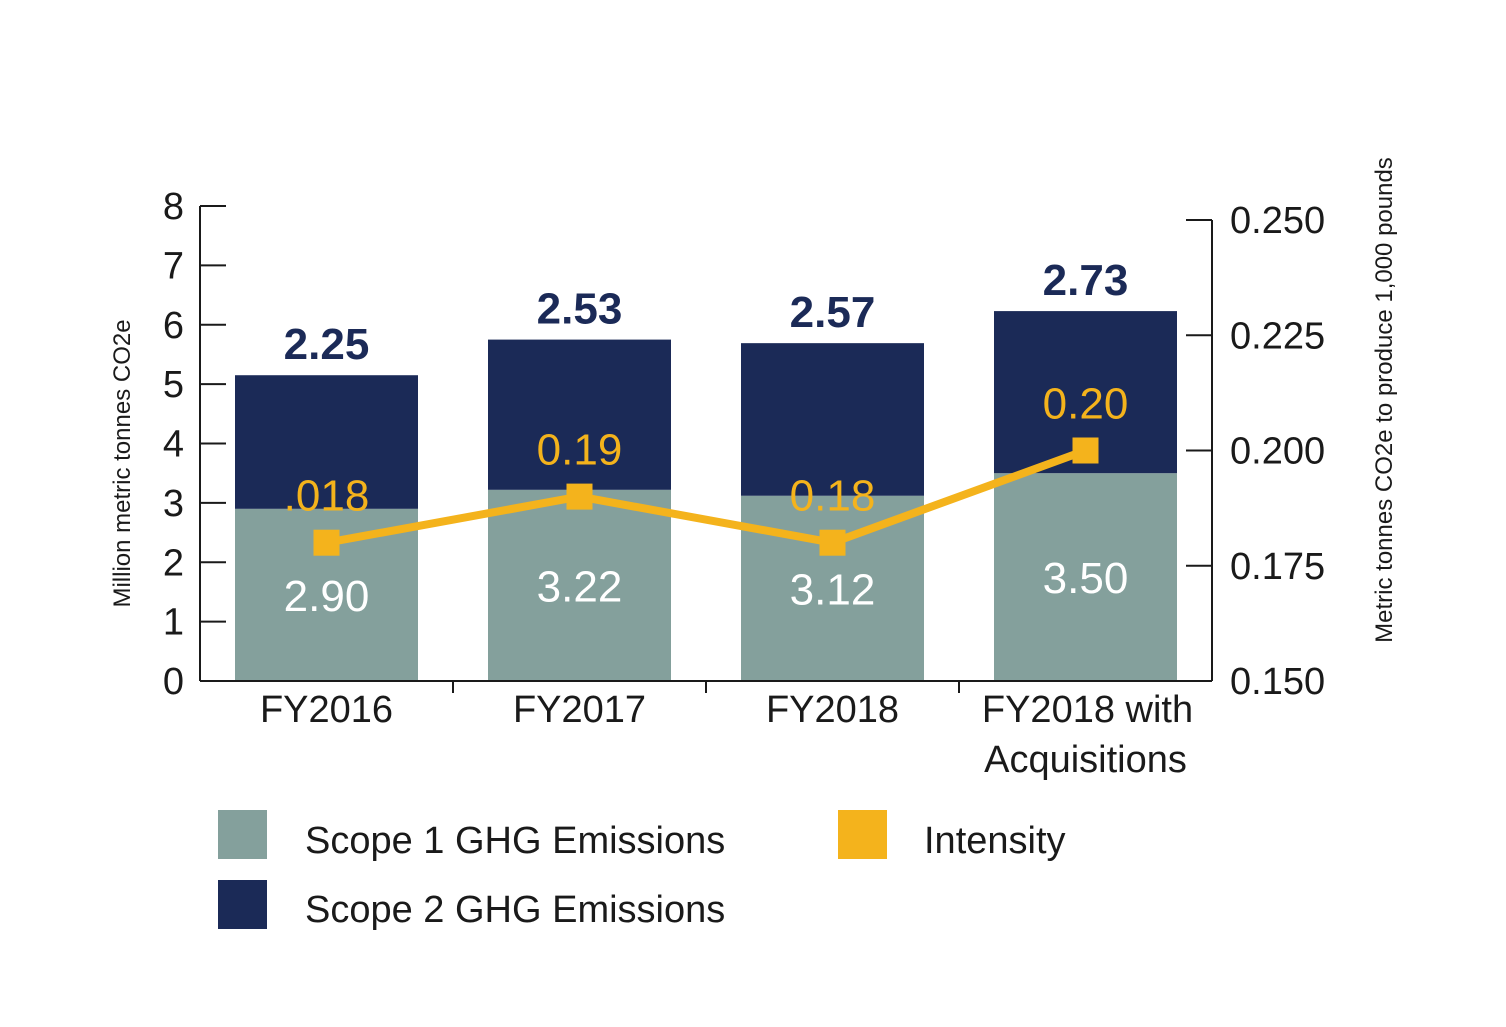  What do you see at coordinates (1277, 221) in the screenshot?
I see `right-tick-label: 0.250` at bounding box center [1277, 221].